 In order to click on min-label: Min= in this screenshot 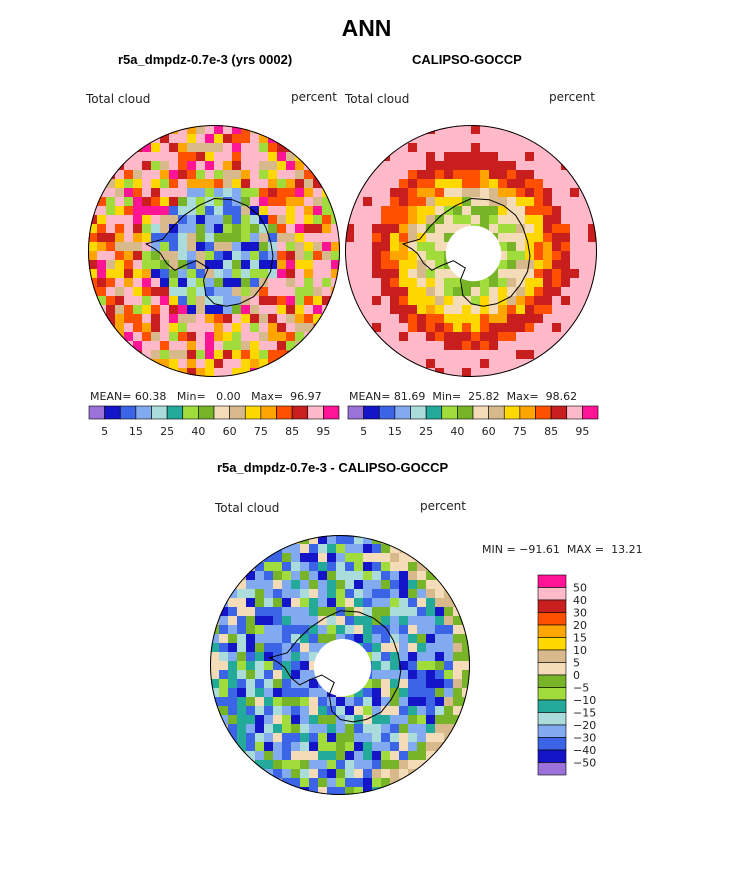, I will do `click(447, 396)`.